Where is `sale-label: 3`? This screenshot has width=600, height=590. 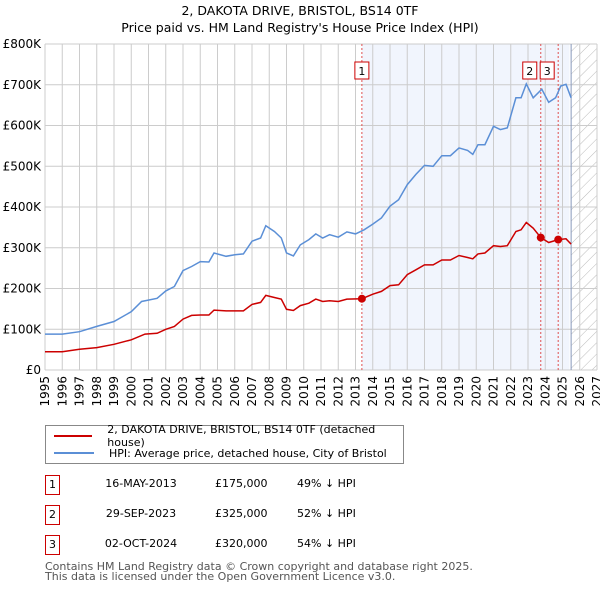
sale-label: 3 is located at coordinates (547, 71).